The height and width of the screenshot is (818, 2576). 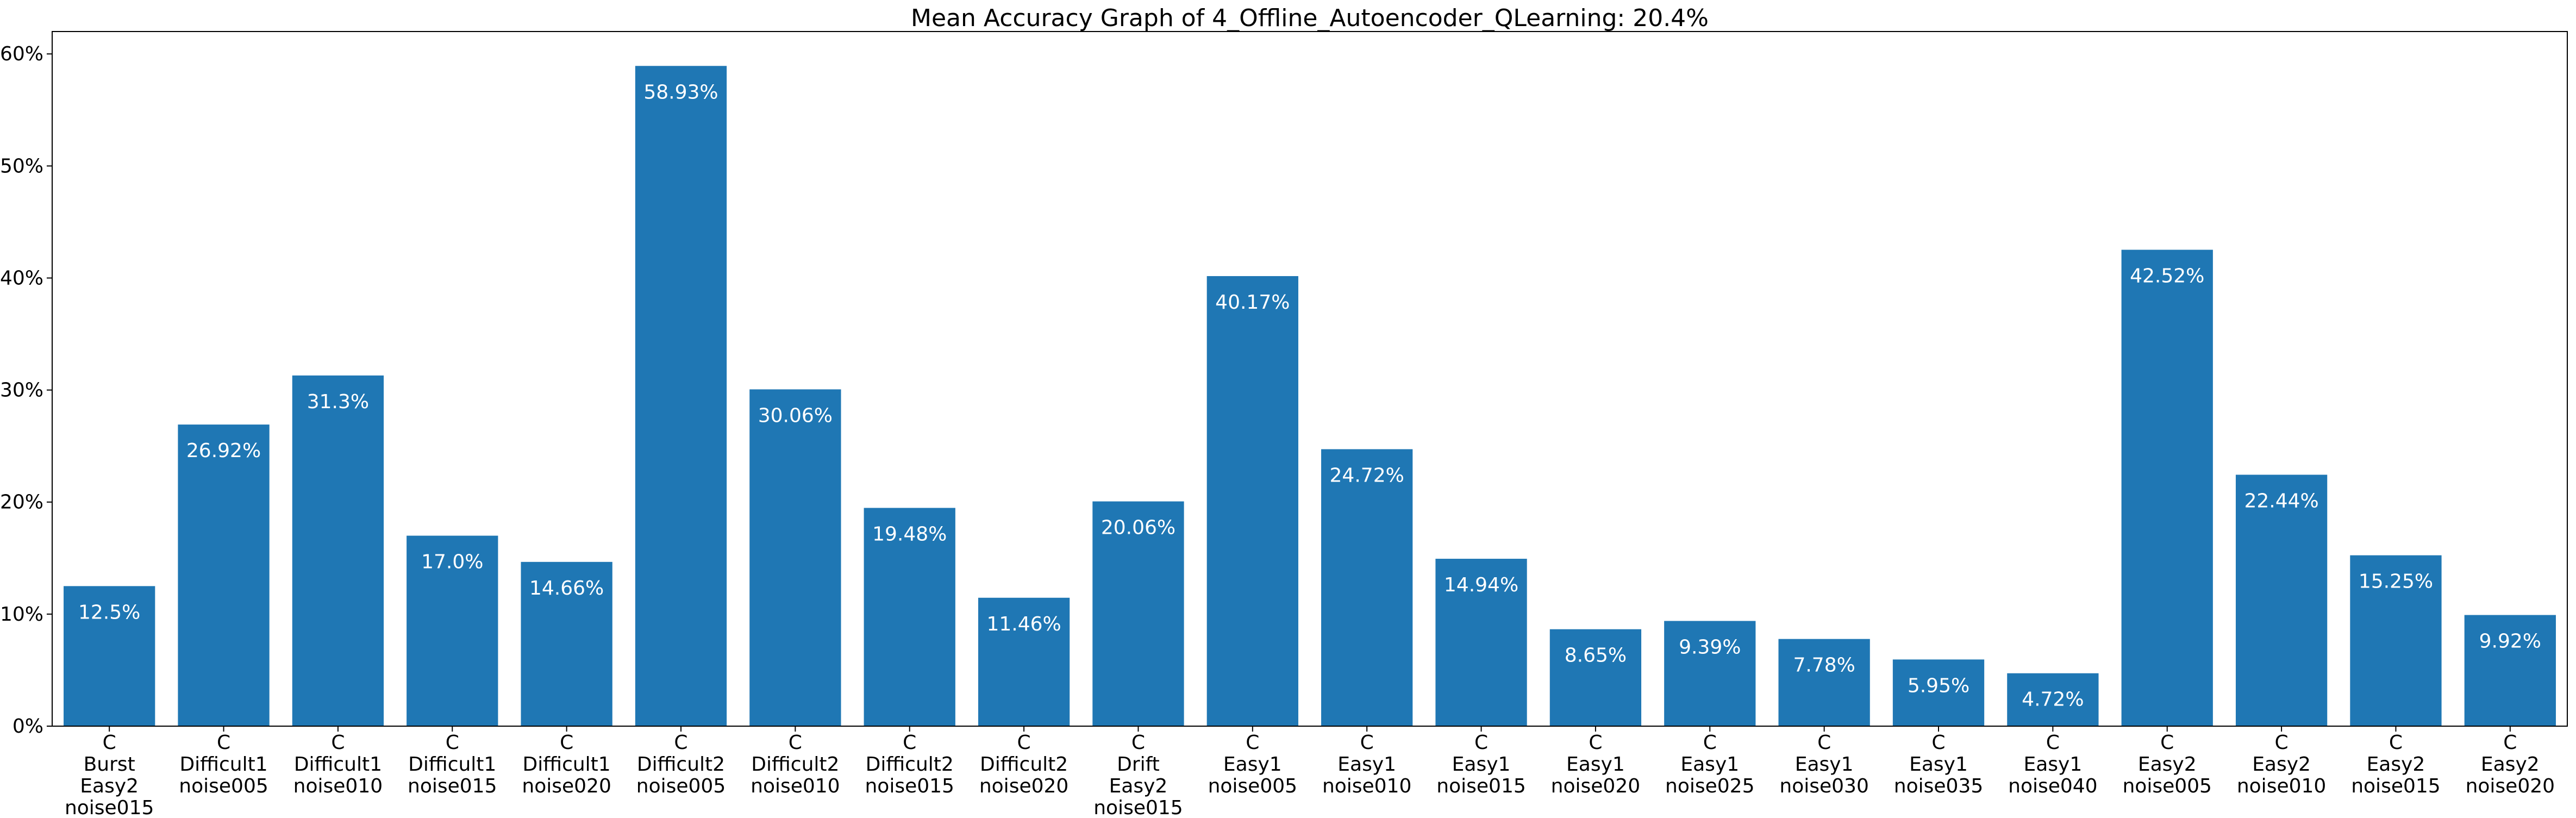 What do you see at coordinates (27, 727) in the screenshot?
I see `y-tick-label: 0%` at bounding box center [27, 727].